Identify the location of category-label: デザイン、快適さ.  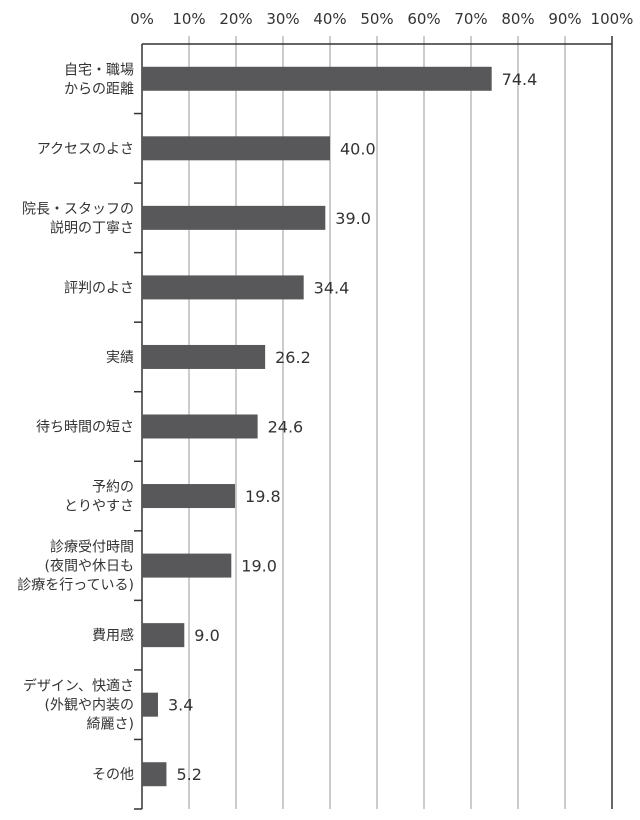
(78, 686).